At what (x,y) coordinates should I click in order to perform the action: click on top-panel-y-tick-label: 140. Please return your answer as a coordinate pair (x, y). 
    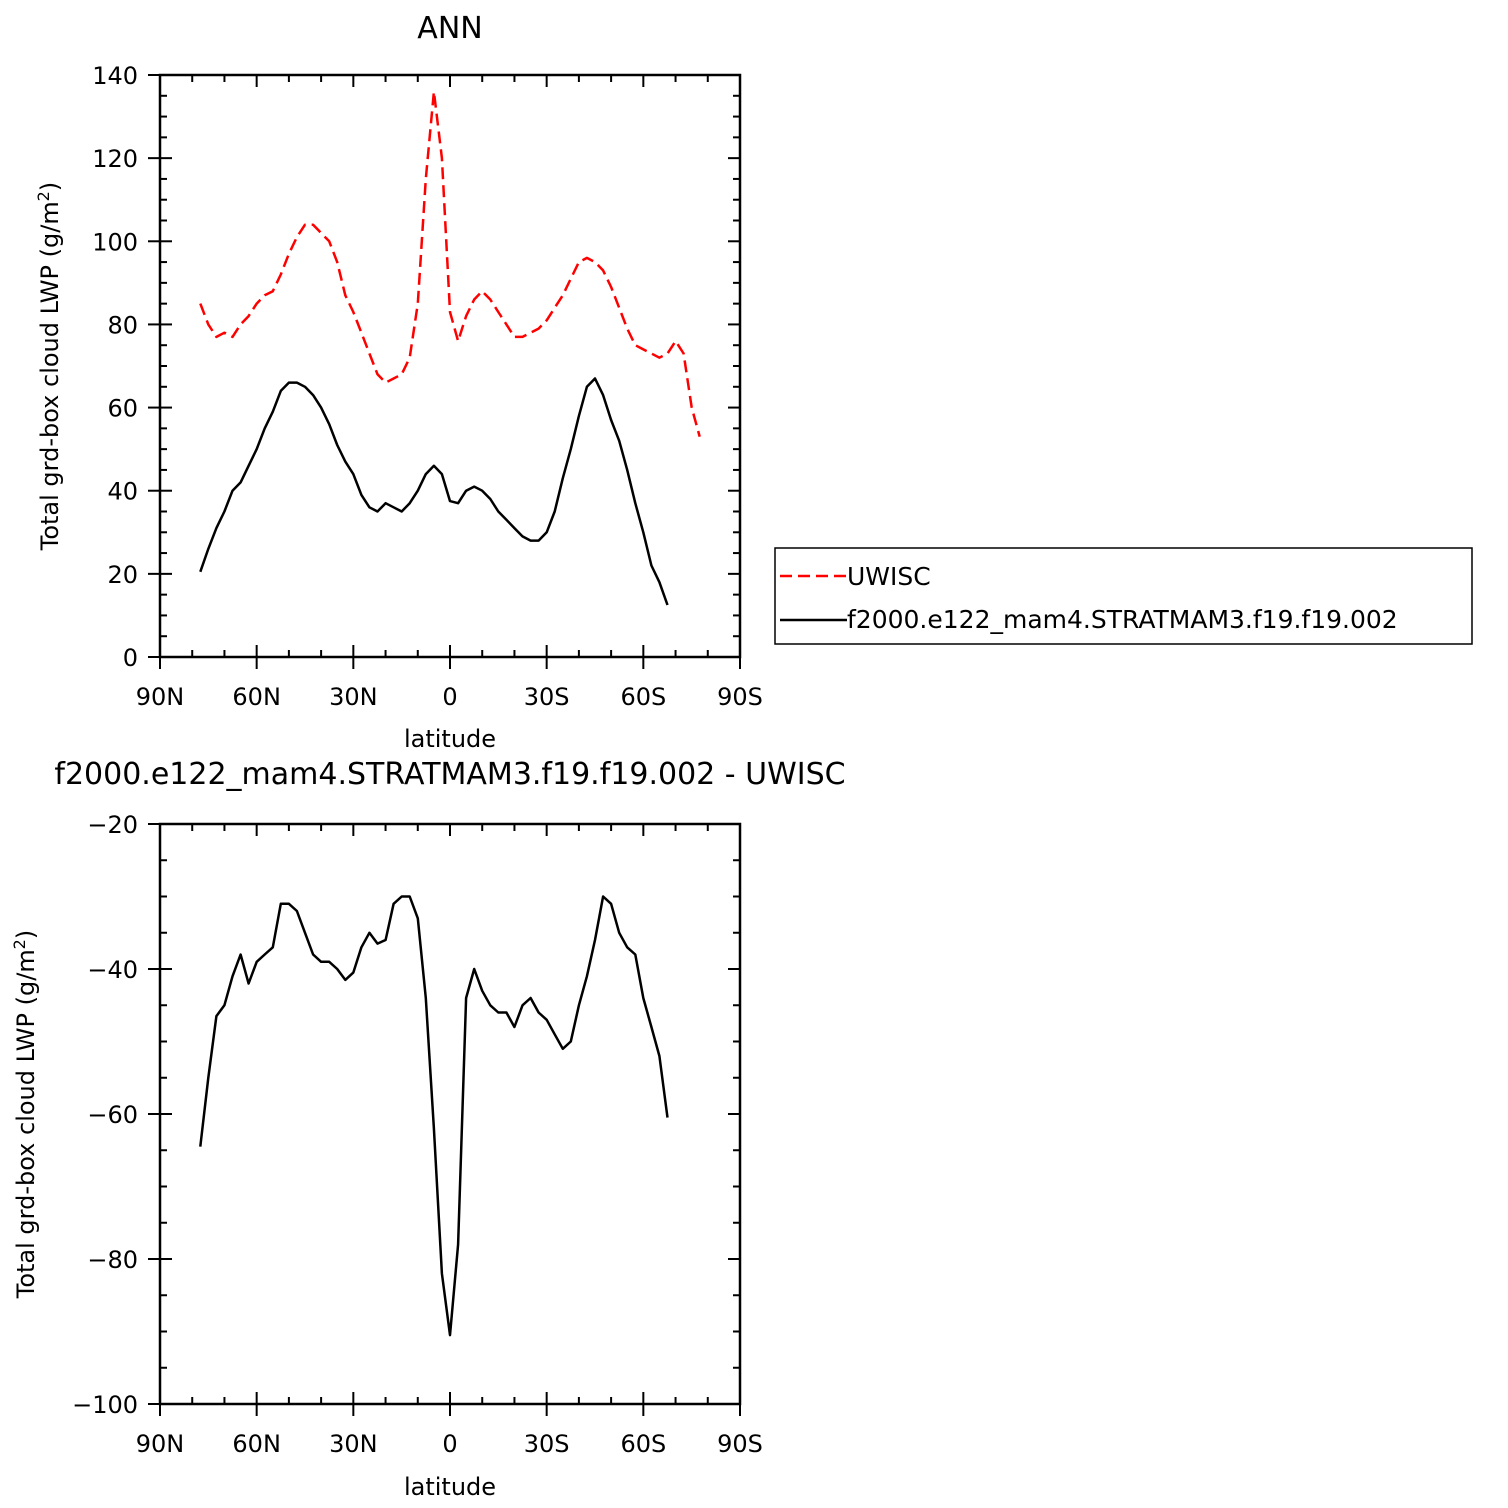
    Looking at the image, I should click on (115, 76).